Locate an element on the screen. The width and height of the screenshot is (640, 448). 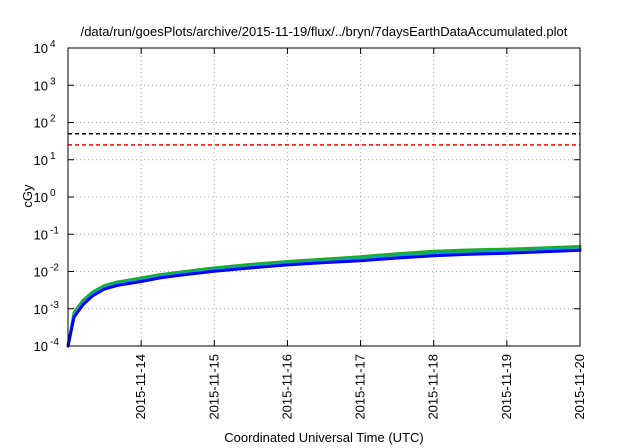
x-tick-label: 2015-11-17 is located at coordinates (360, 387).